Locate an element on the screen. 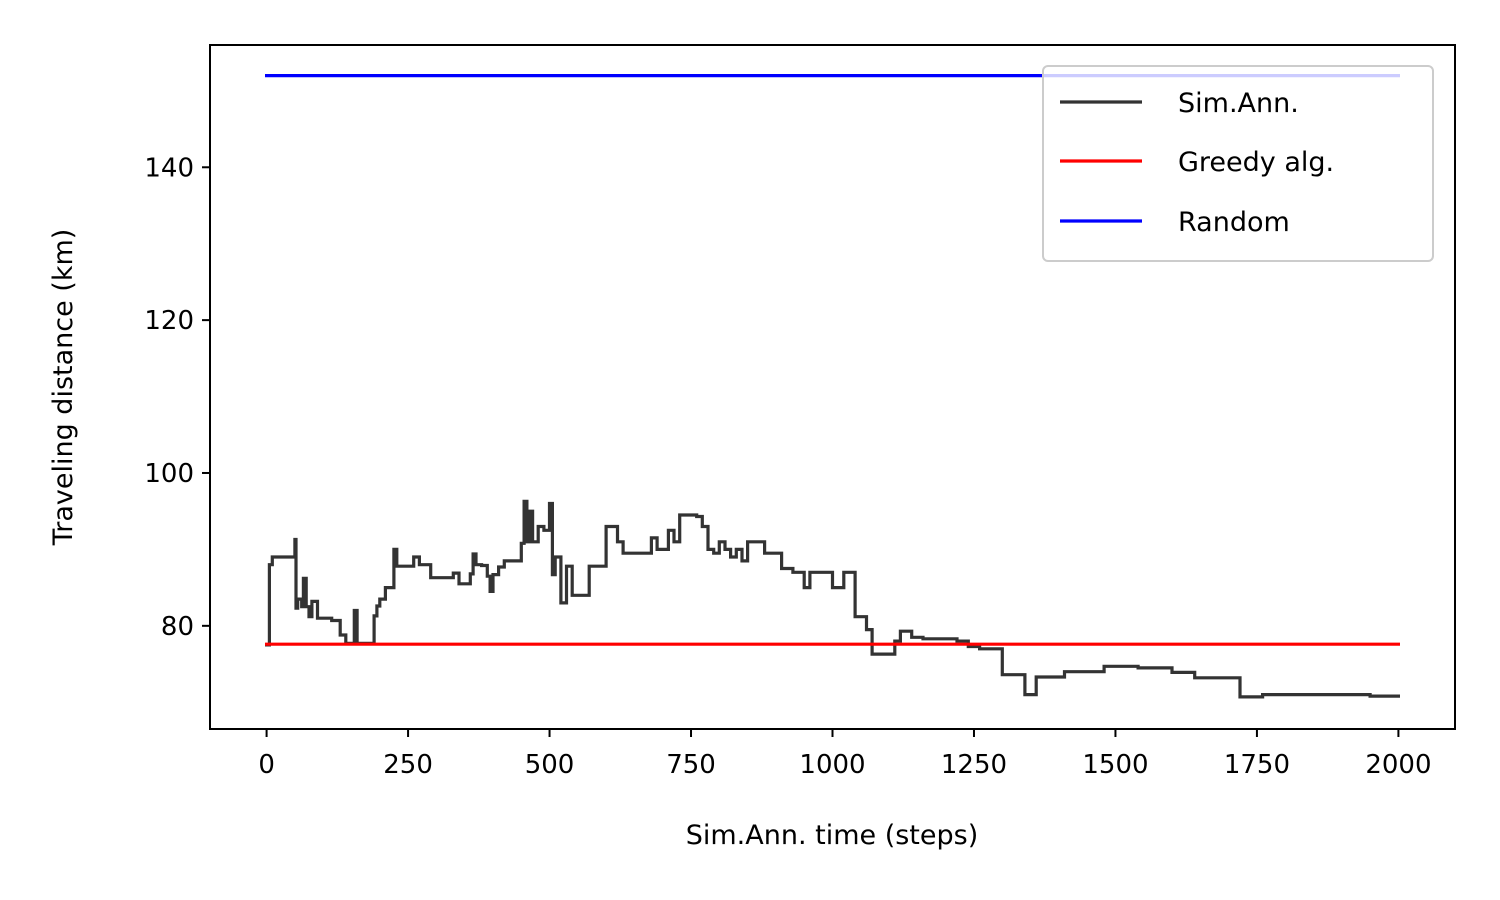  x-axis-ticks: 0 250 500 750 1000 1250 1500 1750 2000 is located at coordinates (844, 754).